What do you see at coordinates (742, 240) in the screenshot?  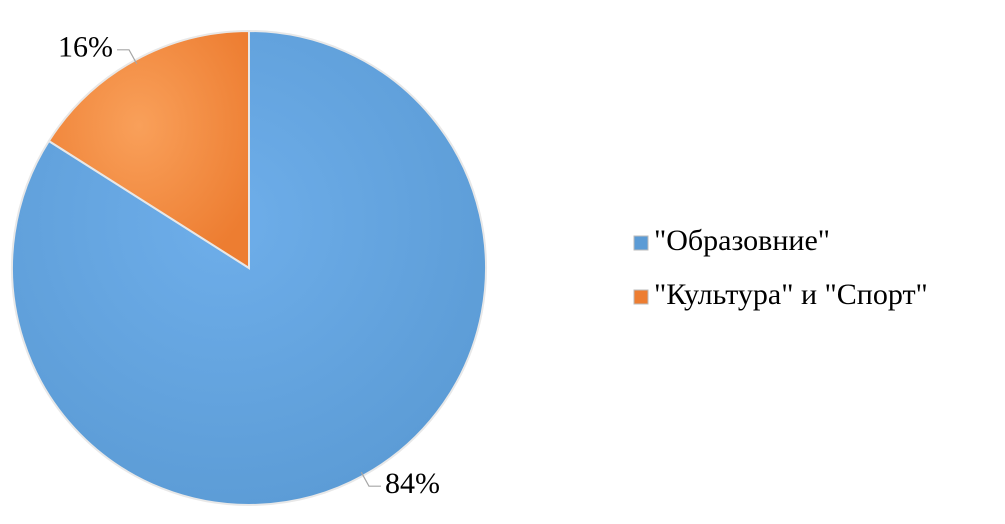 I see `legend-label: "Образовние"` at bounding box center [742, 240].